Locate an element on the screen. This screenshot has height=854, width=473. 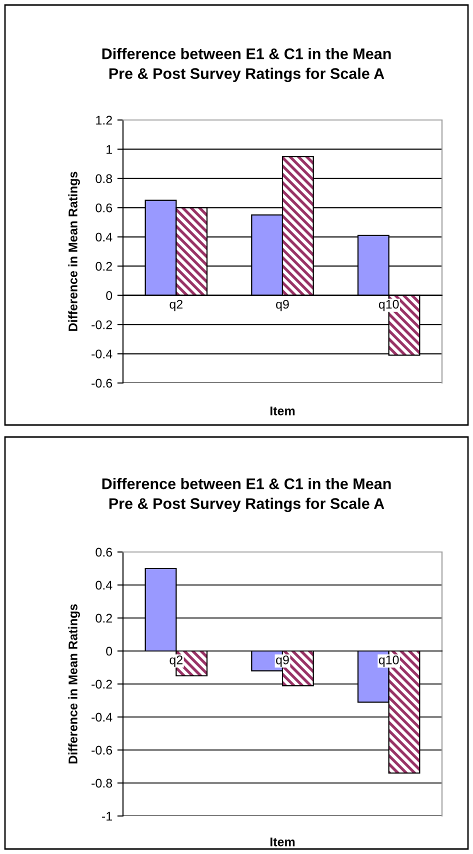
y-tick-label: 0.8 is located at coordinates (104, 179).